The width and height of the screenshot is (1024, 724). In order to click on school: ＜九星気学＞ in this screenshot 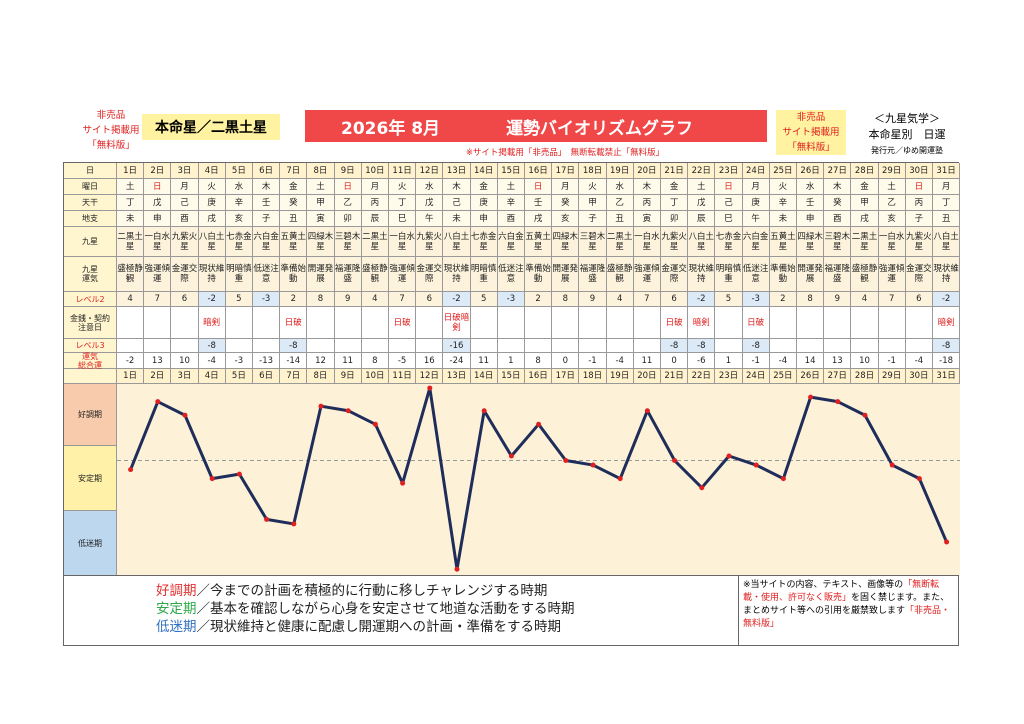, I will do `click(907, 118)`.